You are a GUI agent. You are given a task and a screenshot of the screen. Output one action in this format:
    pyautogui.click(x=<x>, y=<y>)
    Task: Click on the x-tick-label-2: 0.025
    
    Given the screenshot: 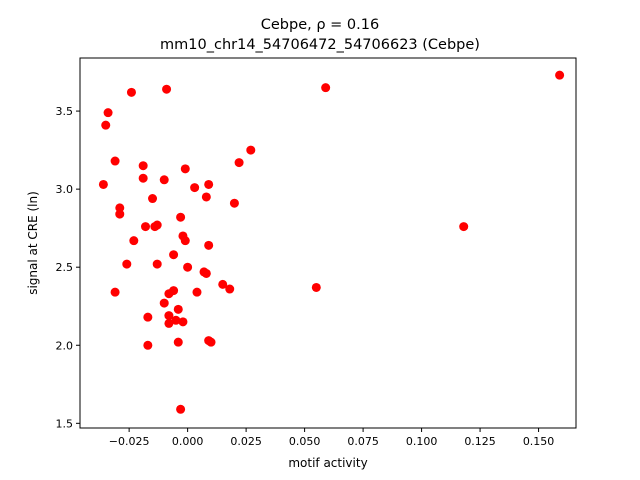 What is the action you would take?
    pyautogui.click(x=246, y=441)
    